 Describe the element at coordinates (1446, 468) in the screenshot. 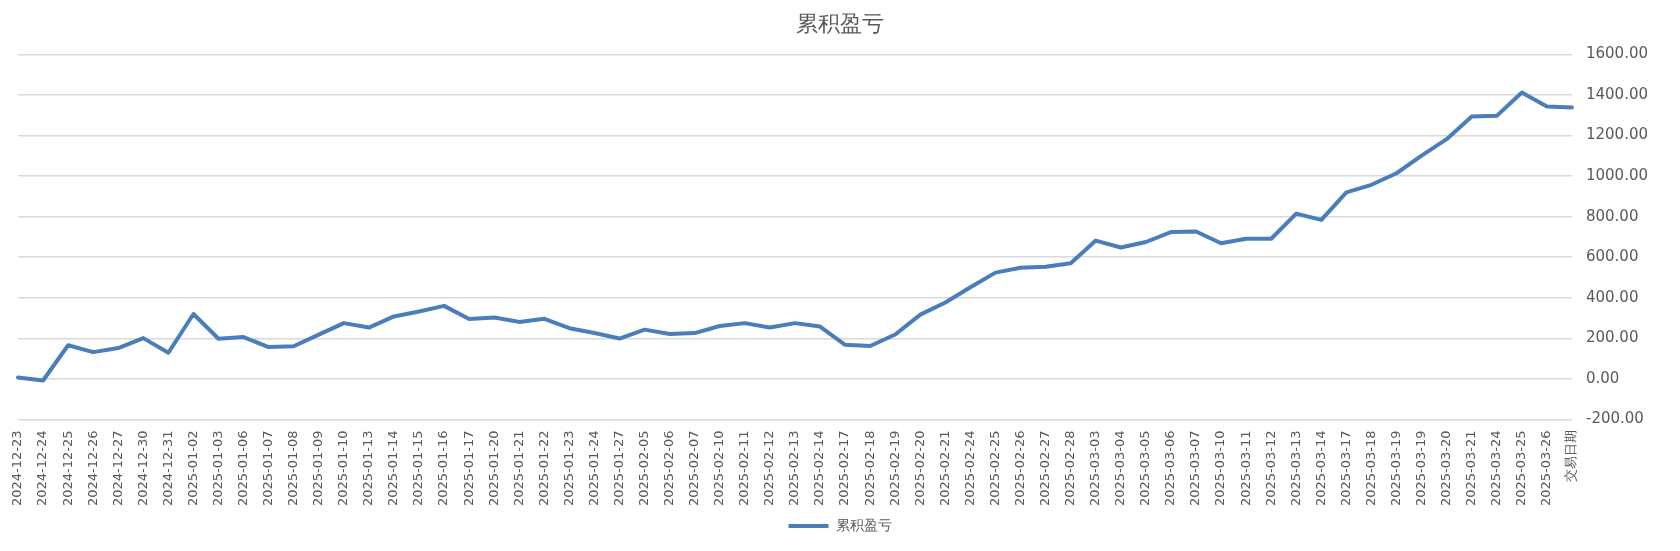

I see `x-tick-label: 2025-03-20` at that location.